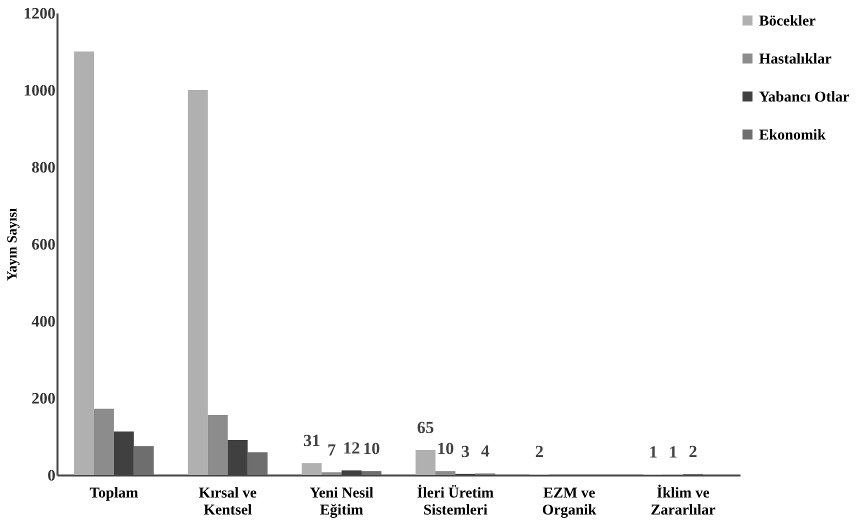  Describe the element at coordinates (804, 98) in the screenshot. I see `legend-label: Yabancı Otlar` at that location.